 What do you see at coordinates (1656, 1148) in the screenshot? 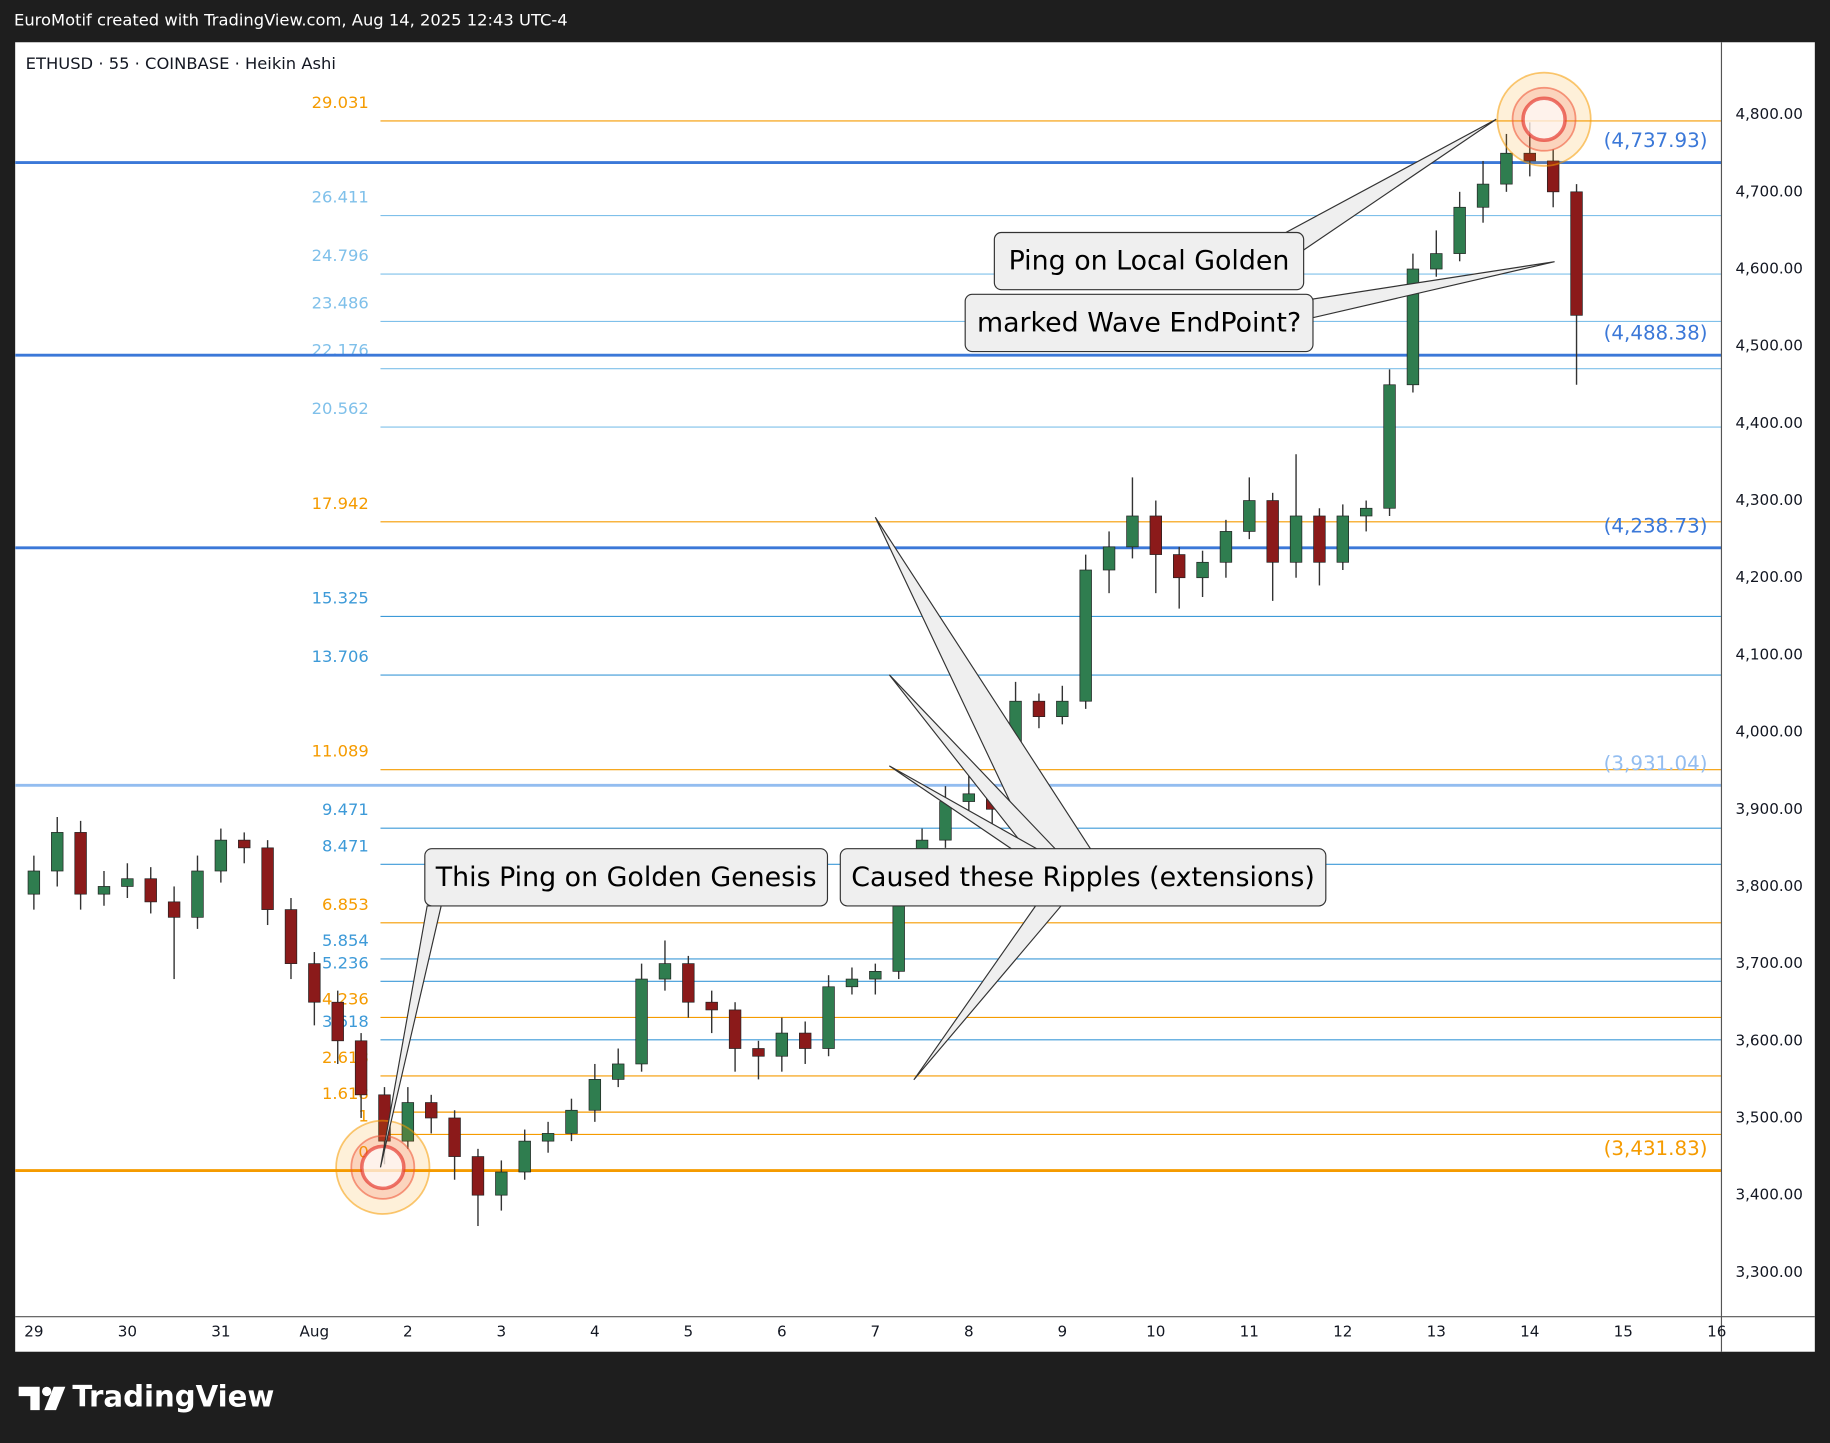
I see `level-label: (3,431.83)` at bounding box center [1656, 1148].